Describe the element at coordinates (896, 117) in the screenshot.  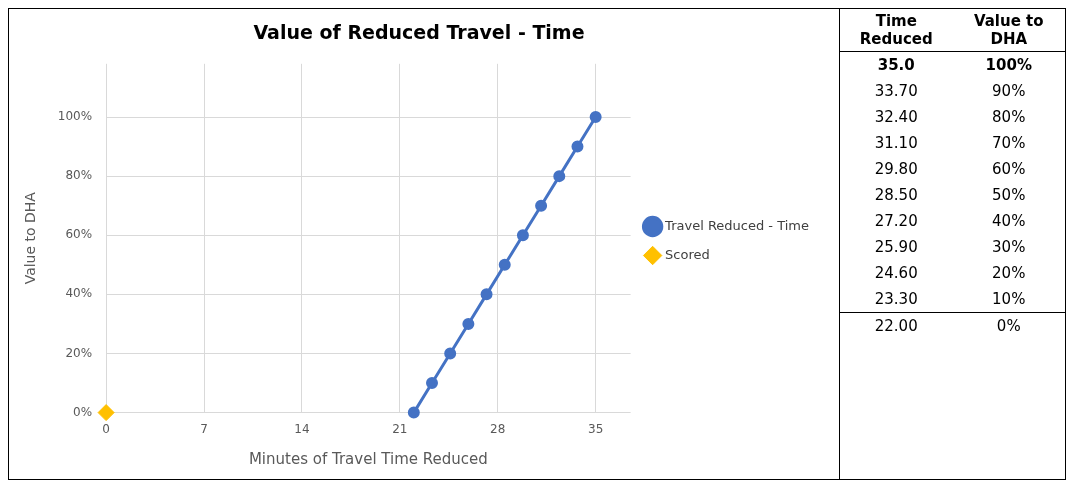
I see `text: 32.40` at that location.